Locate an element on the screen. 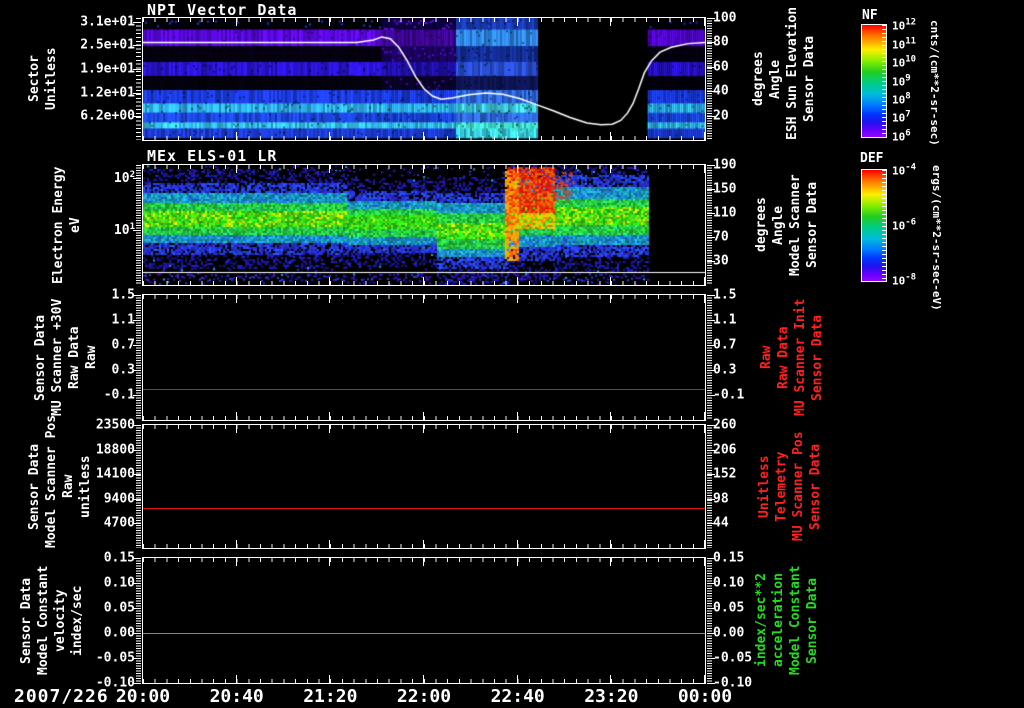  panel3-right-tick-labels: 1.5 1.1 0.7 0.3 -0.1 is located at coordinates (743, 354).